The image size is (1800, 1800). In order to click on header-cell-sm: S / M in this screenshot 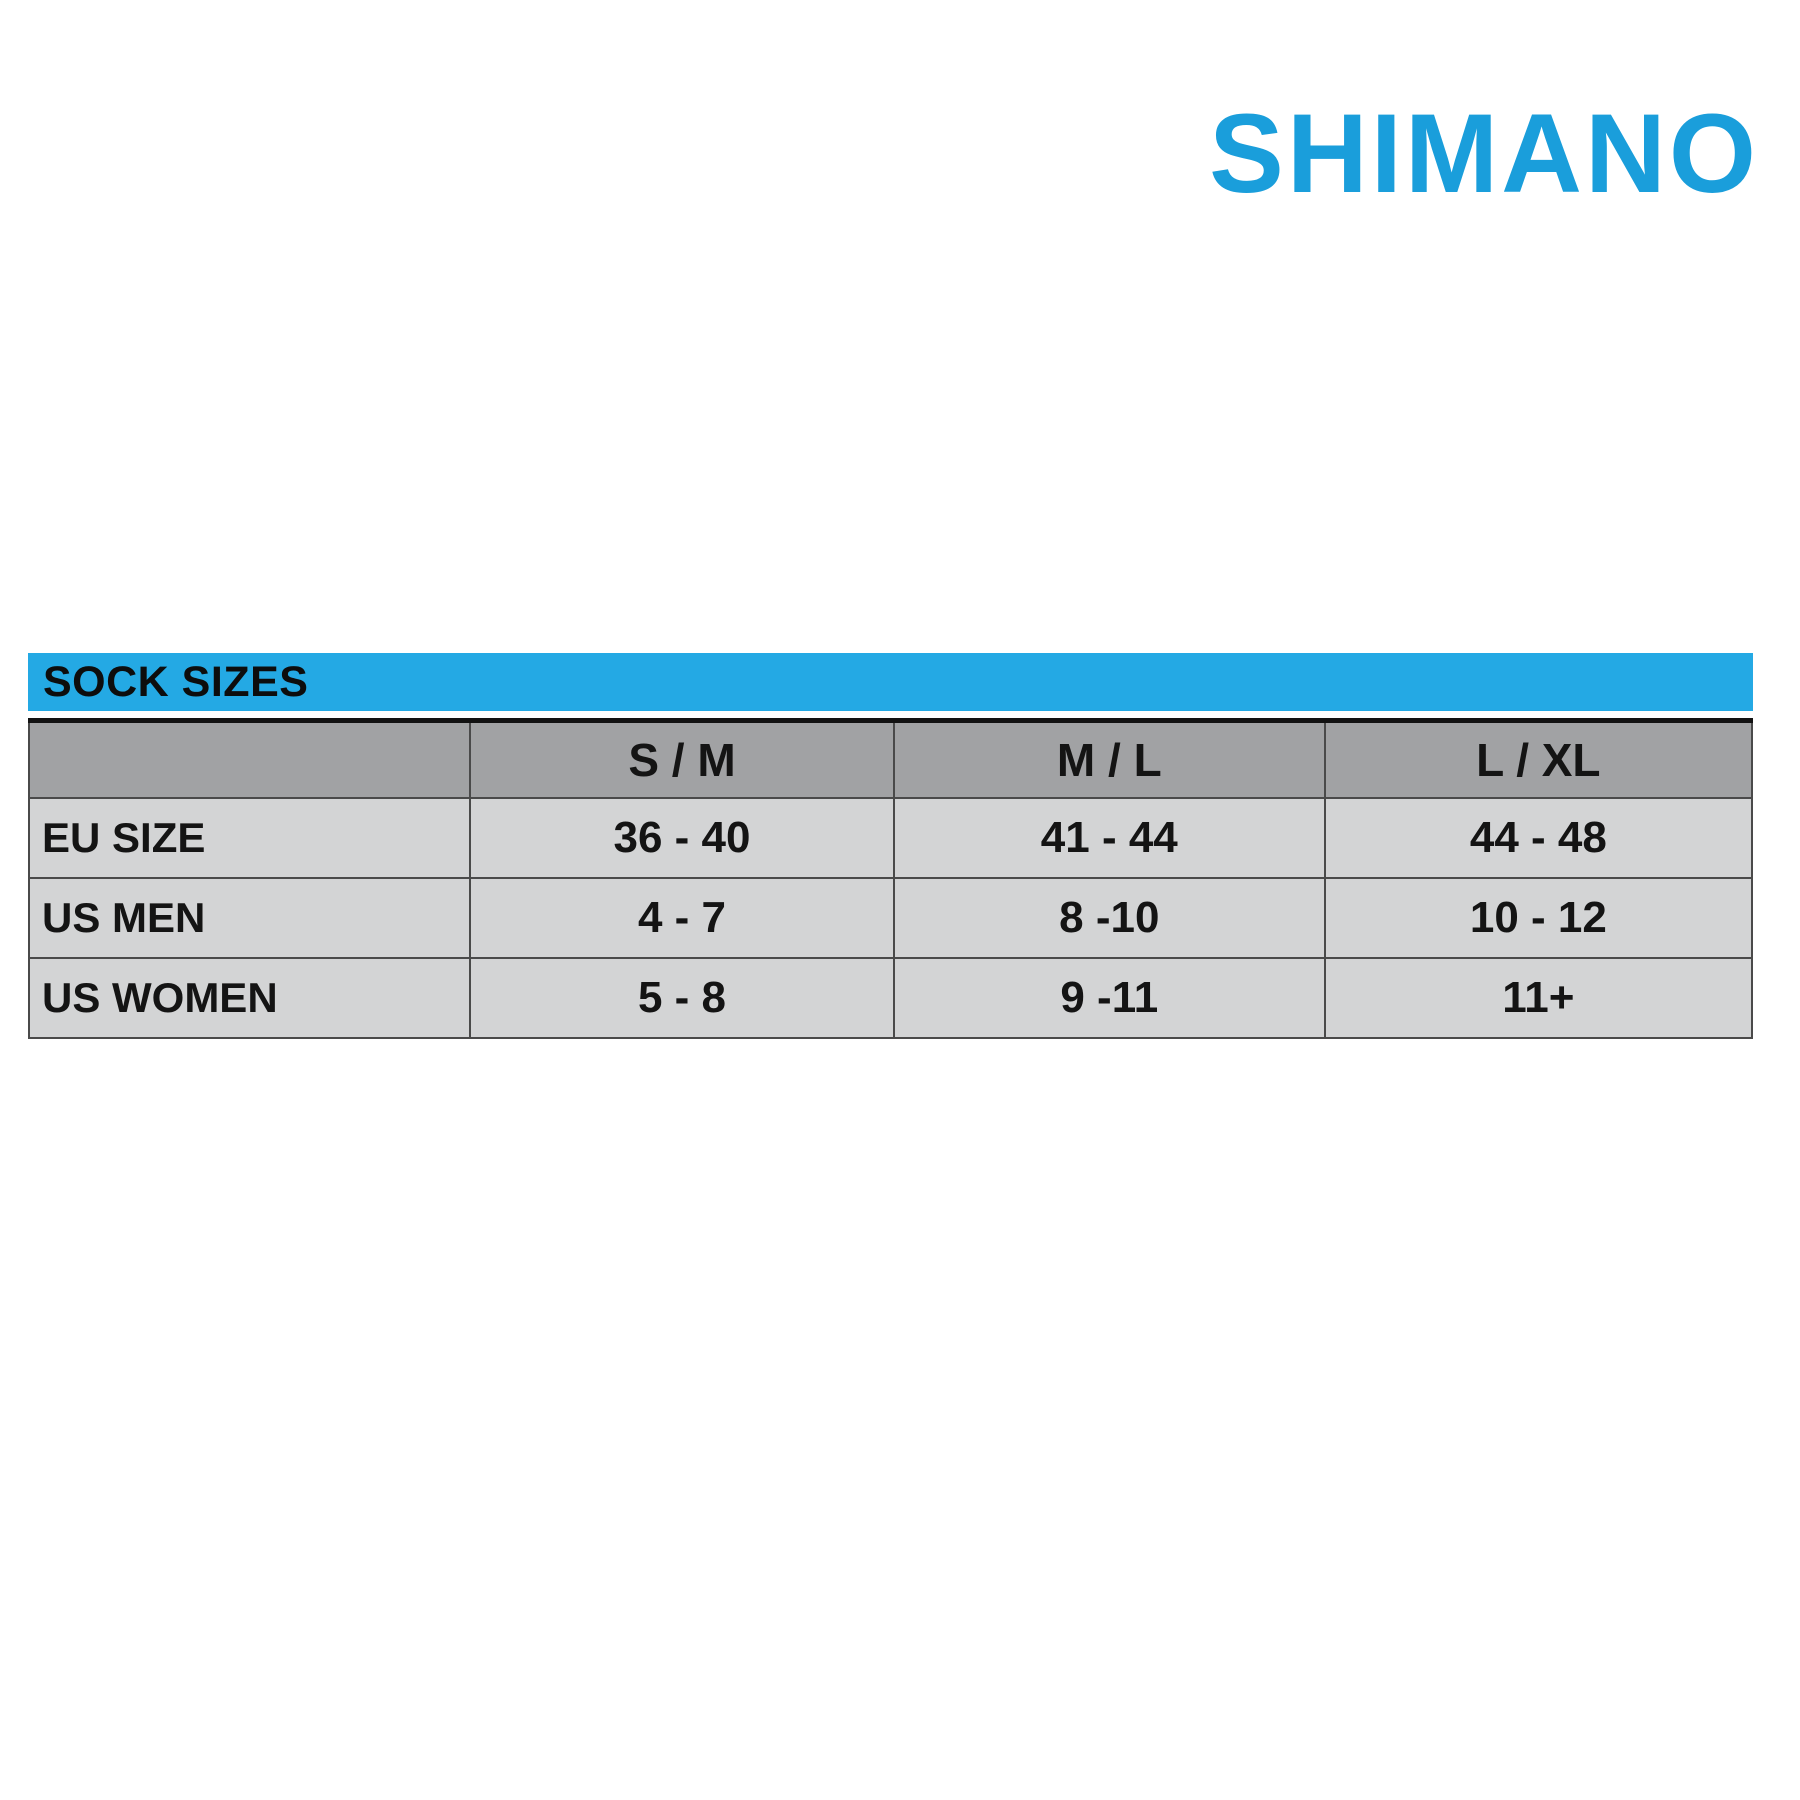, I will do `click(682, 759)`.